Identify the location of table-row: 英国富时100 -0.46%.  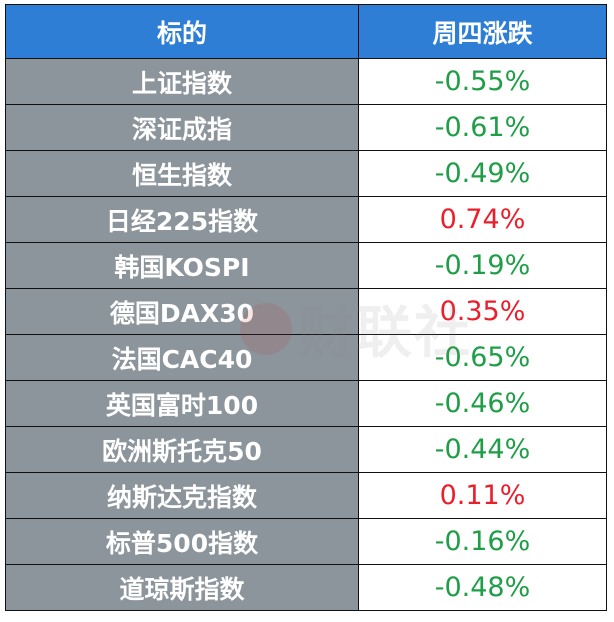
(306, 403).